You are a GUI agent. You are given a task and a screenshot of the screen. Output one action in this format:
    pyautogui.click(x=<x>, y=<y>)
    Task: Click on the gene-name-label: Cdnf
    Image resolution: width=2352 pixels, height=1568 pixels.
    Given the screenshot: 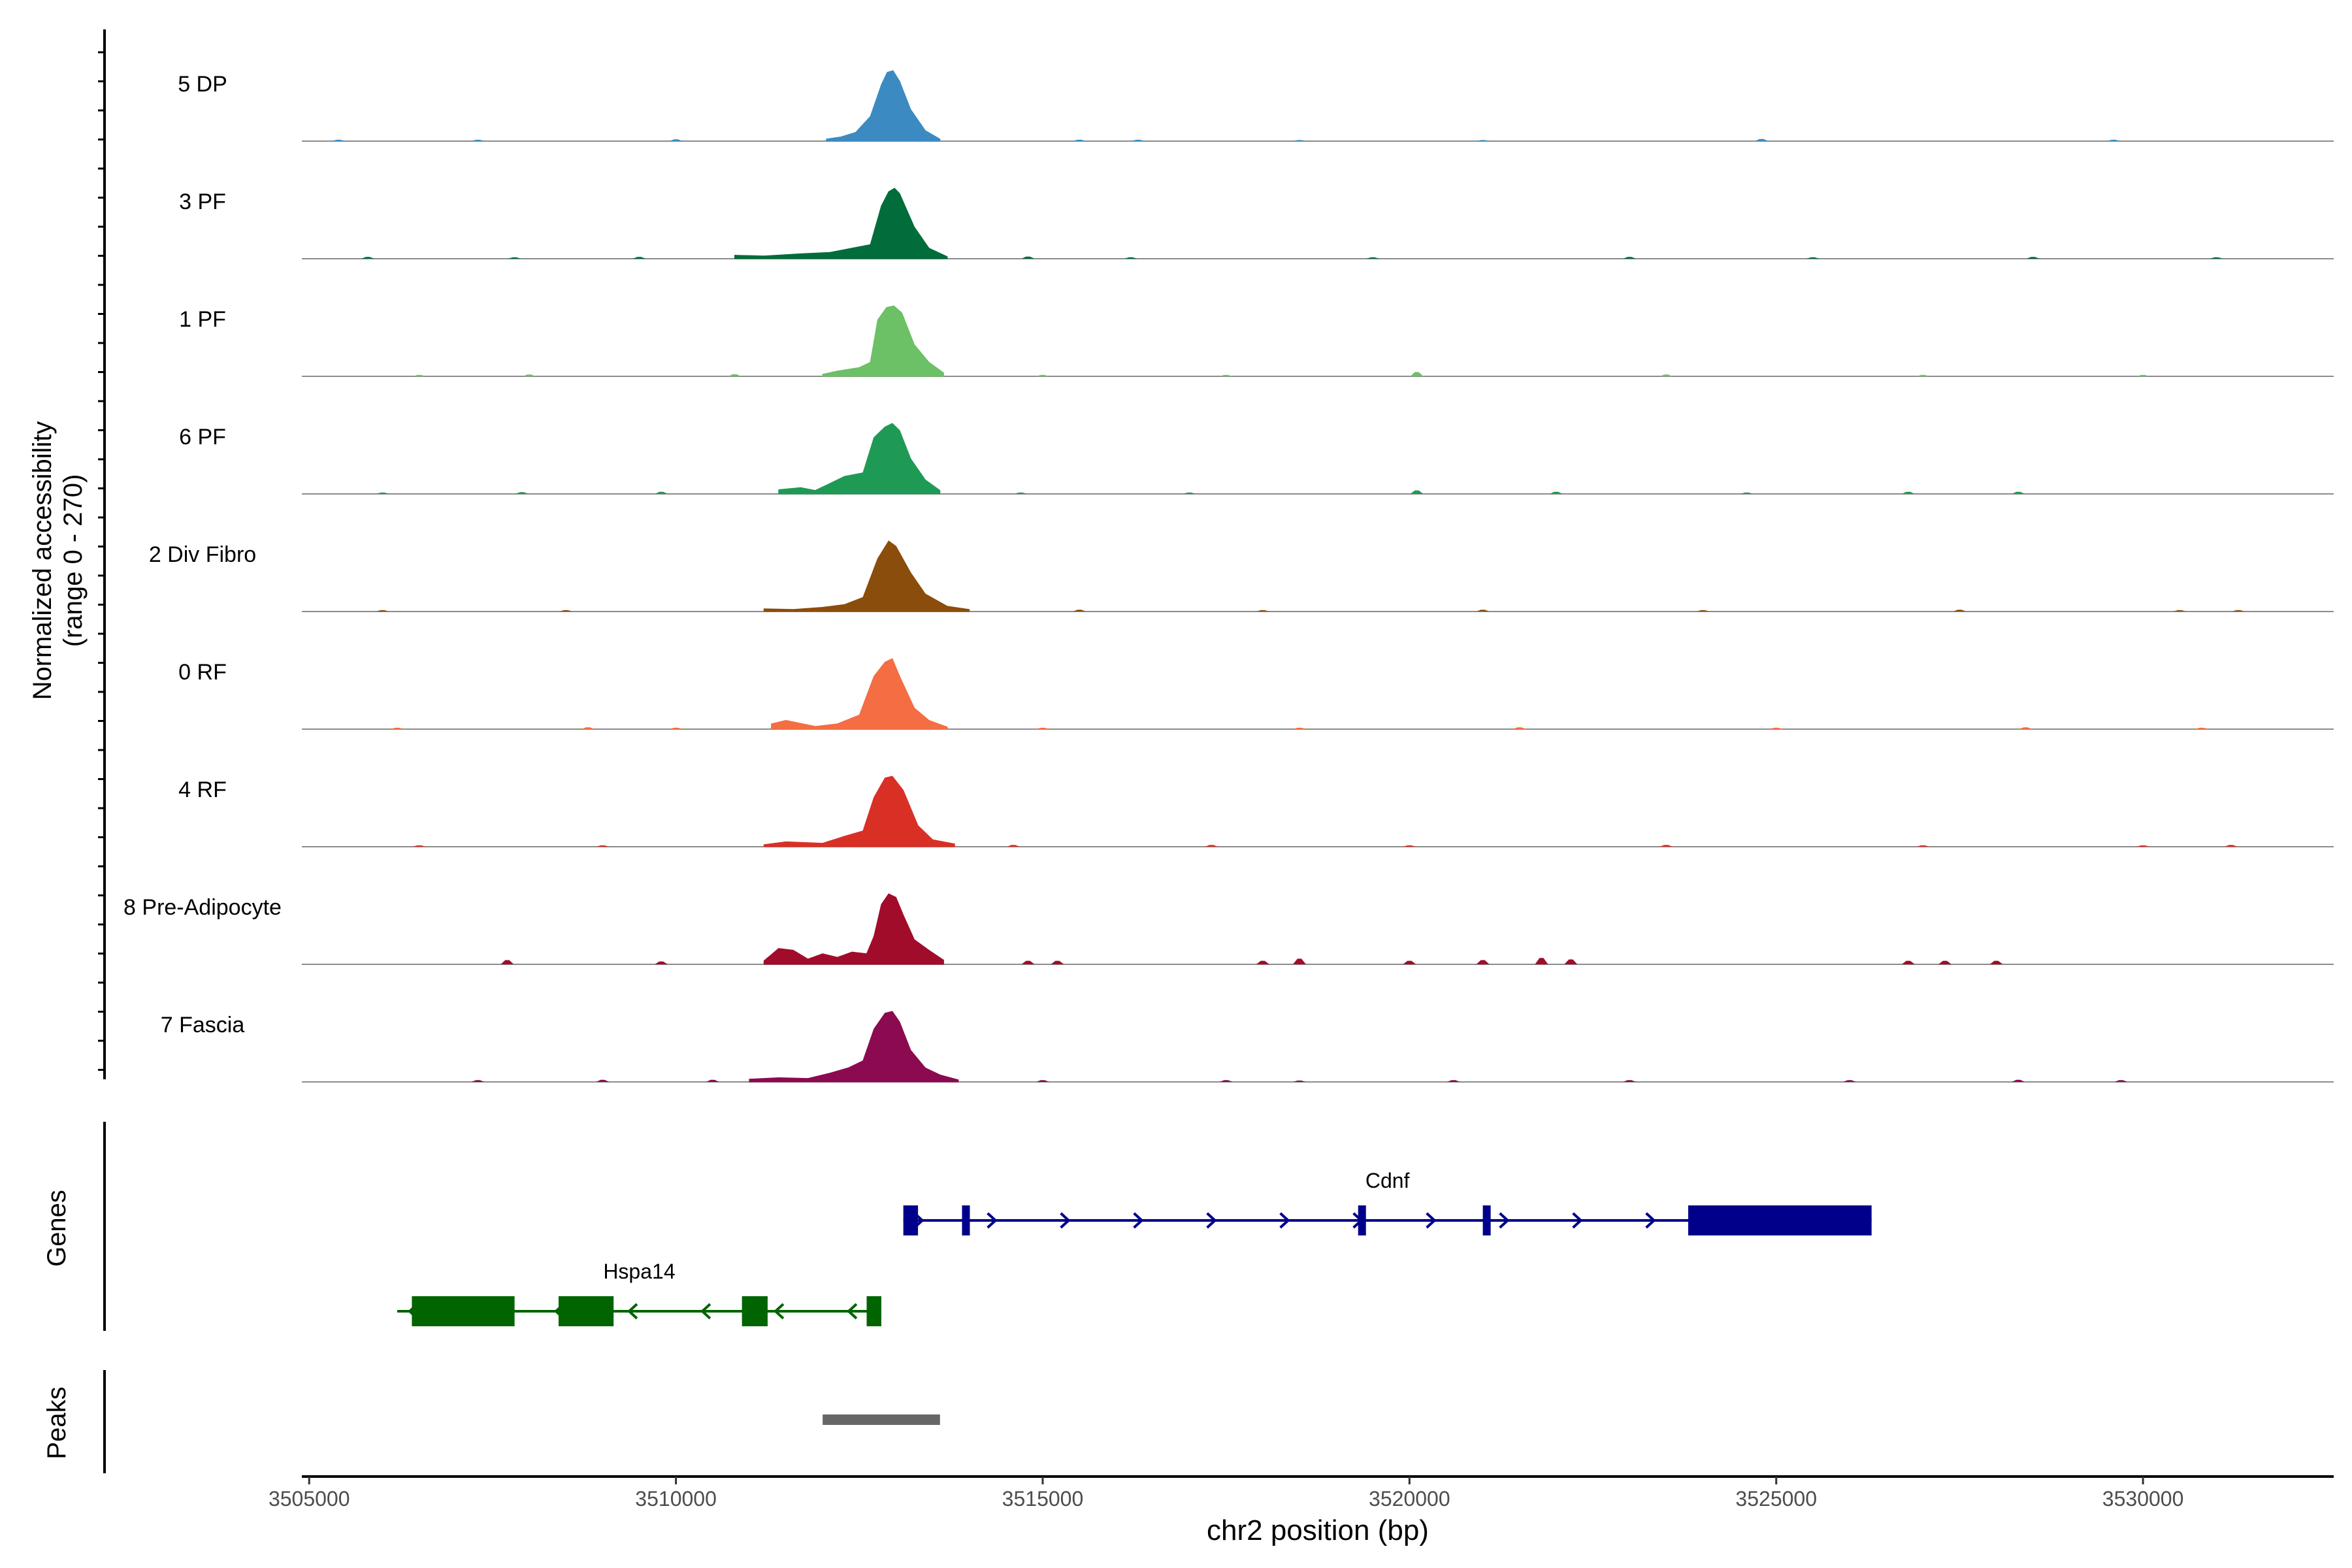 What is the action you would take?
    pyautogui.click(x=1387, y=1180)
    